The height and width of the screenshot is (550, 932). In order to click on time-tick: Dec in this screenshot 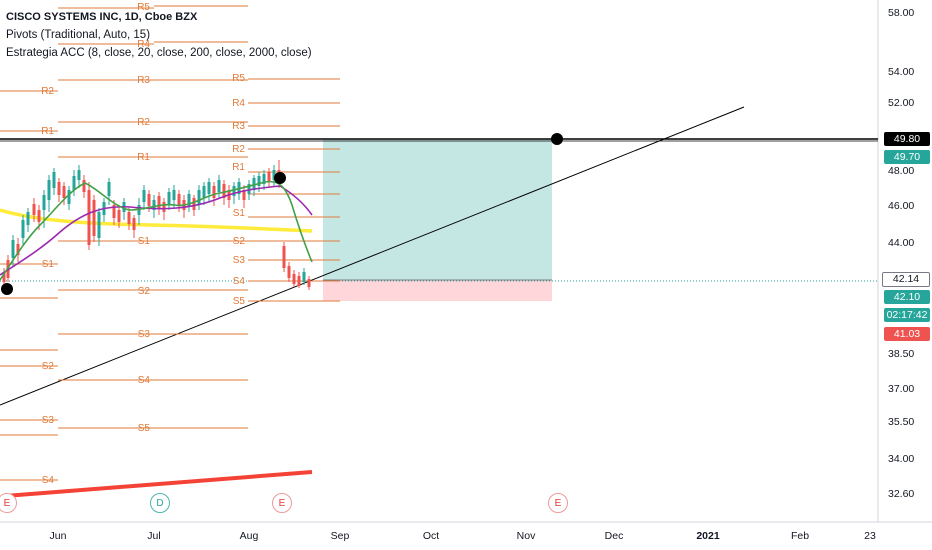, I will do `click(614, 536)`.